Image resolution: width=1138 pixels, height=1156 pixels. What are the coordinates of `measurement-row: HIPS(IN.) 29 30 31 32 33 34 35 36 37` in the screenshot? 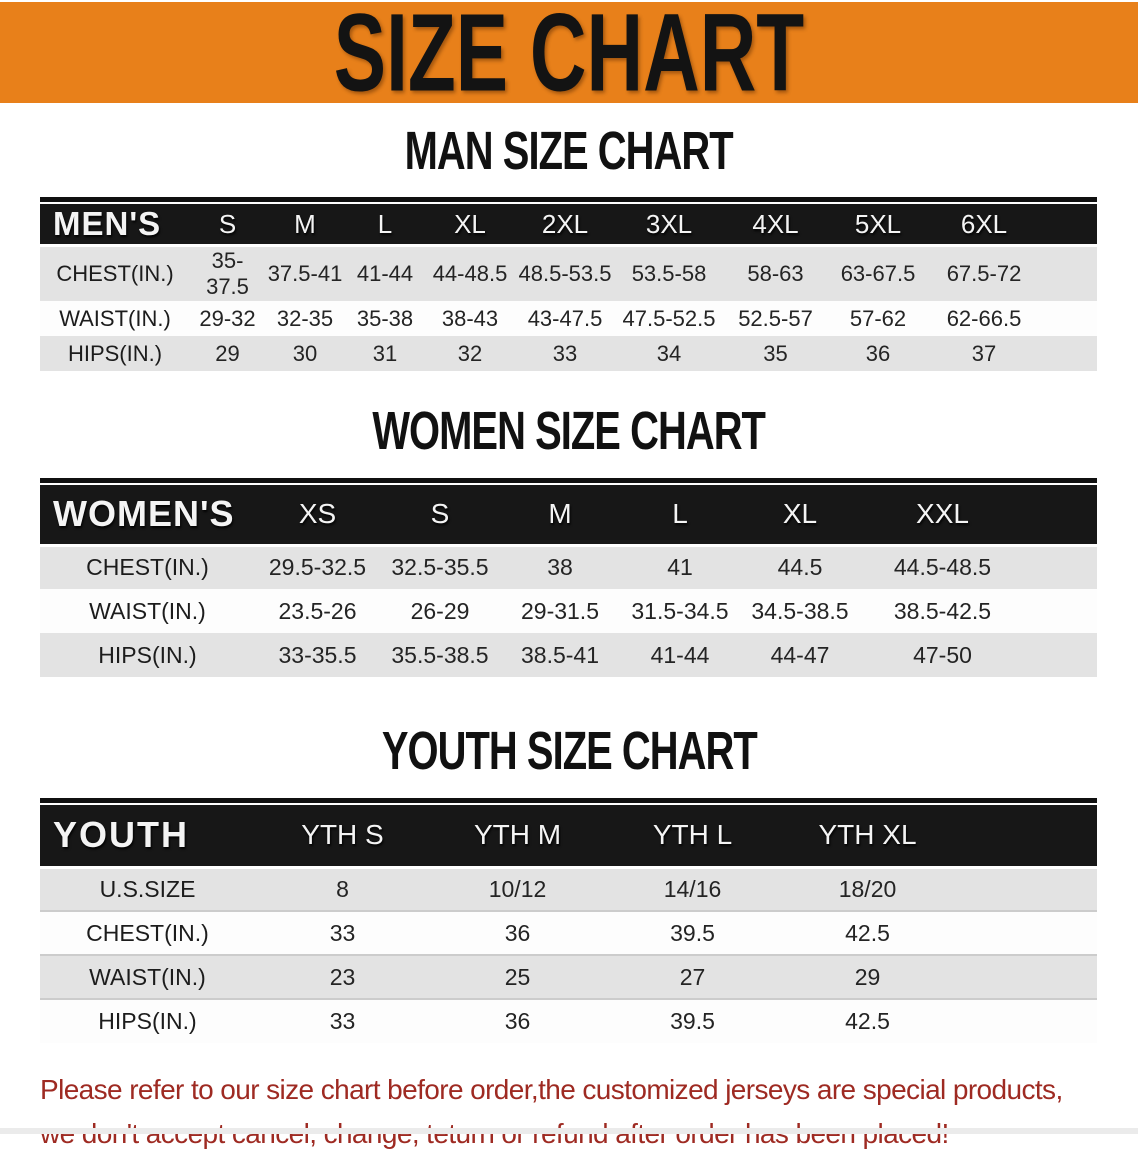 It's located at (568, 353).